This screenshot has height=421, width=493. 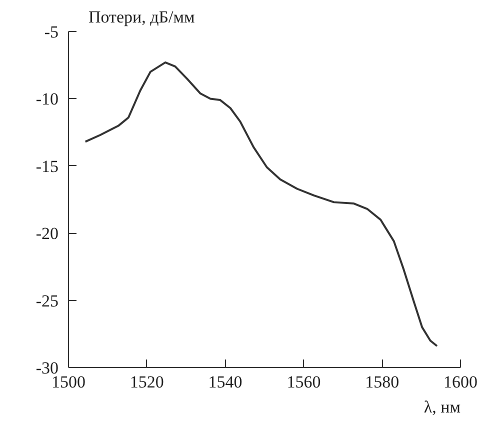 What do you see at coordinates (442, 407) in the screenshot?
I see `x-axis-title: λ, нм` at bounding box center [442, 407].